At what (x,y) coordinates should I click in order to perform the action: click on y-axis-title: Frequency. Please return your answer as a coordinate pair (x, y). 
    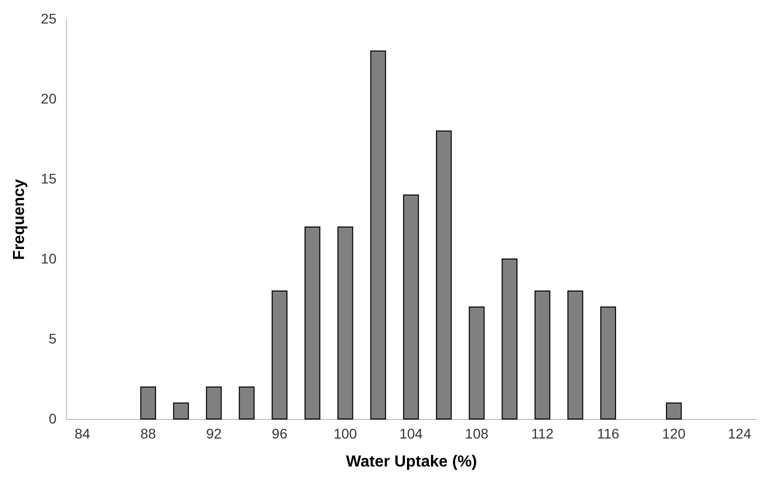
    Looking at the image, I should click on (19, 219).